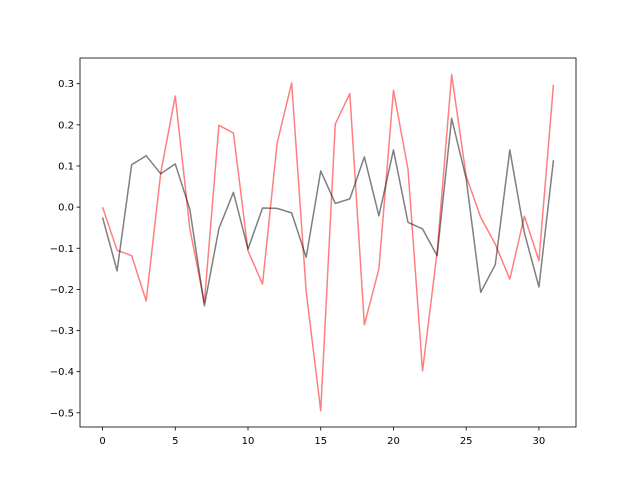 This screenshot has width=640, height=480. What do you see at coordinates (66, 166) in the screenshot?
I see `y-tick-label: 0.1` at bounding box center [66, 166].